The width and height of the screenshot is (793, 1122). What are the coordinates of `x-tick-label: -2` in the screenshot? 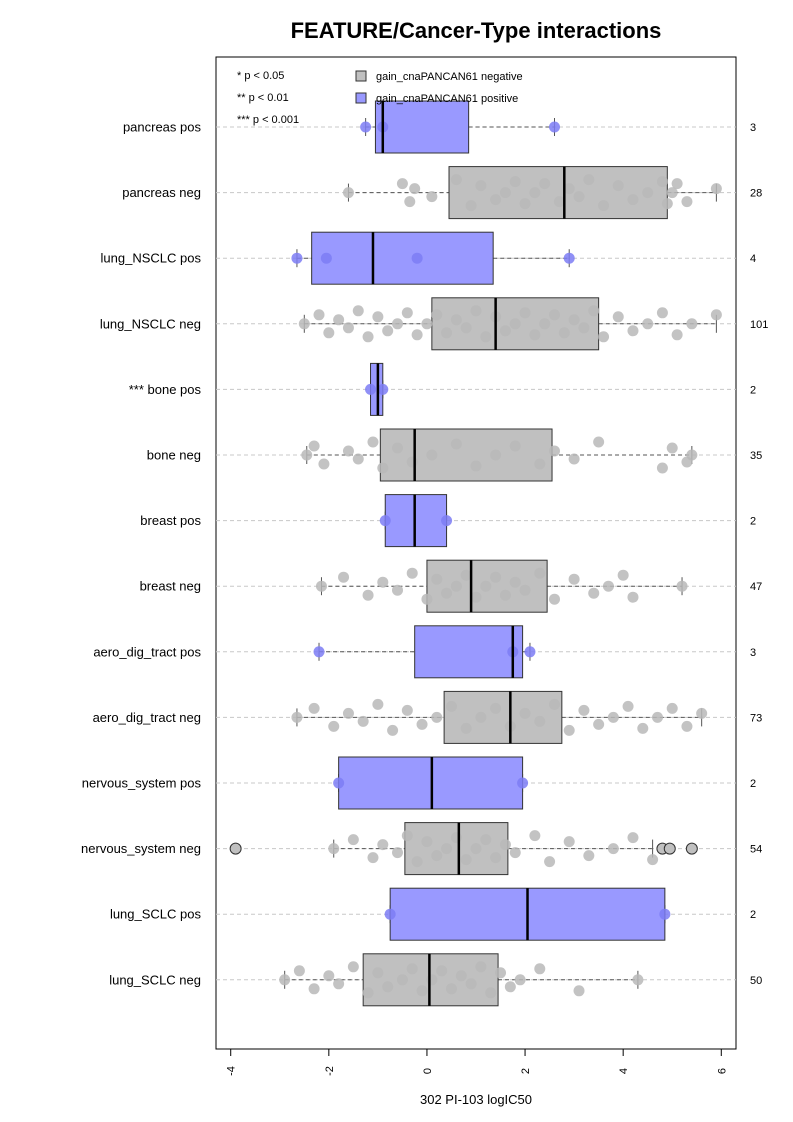 It's located at (330, 1071).